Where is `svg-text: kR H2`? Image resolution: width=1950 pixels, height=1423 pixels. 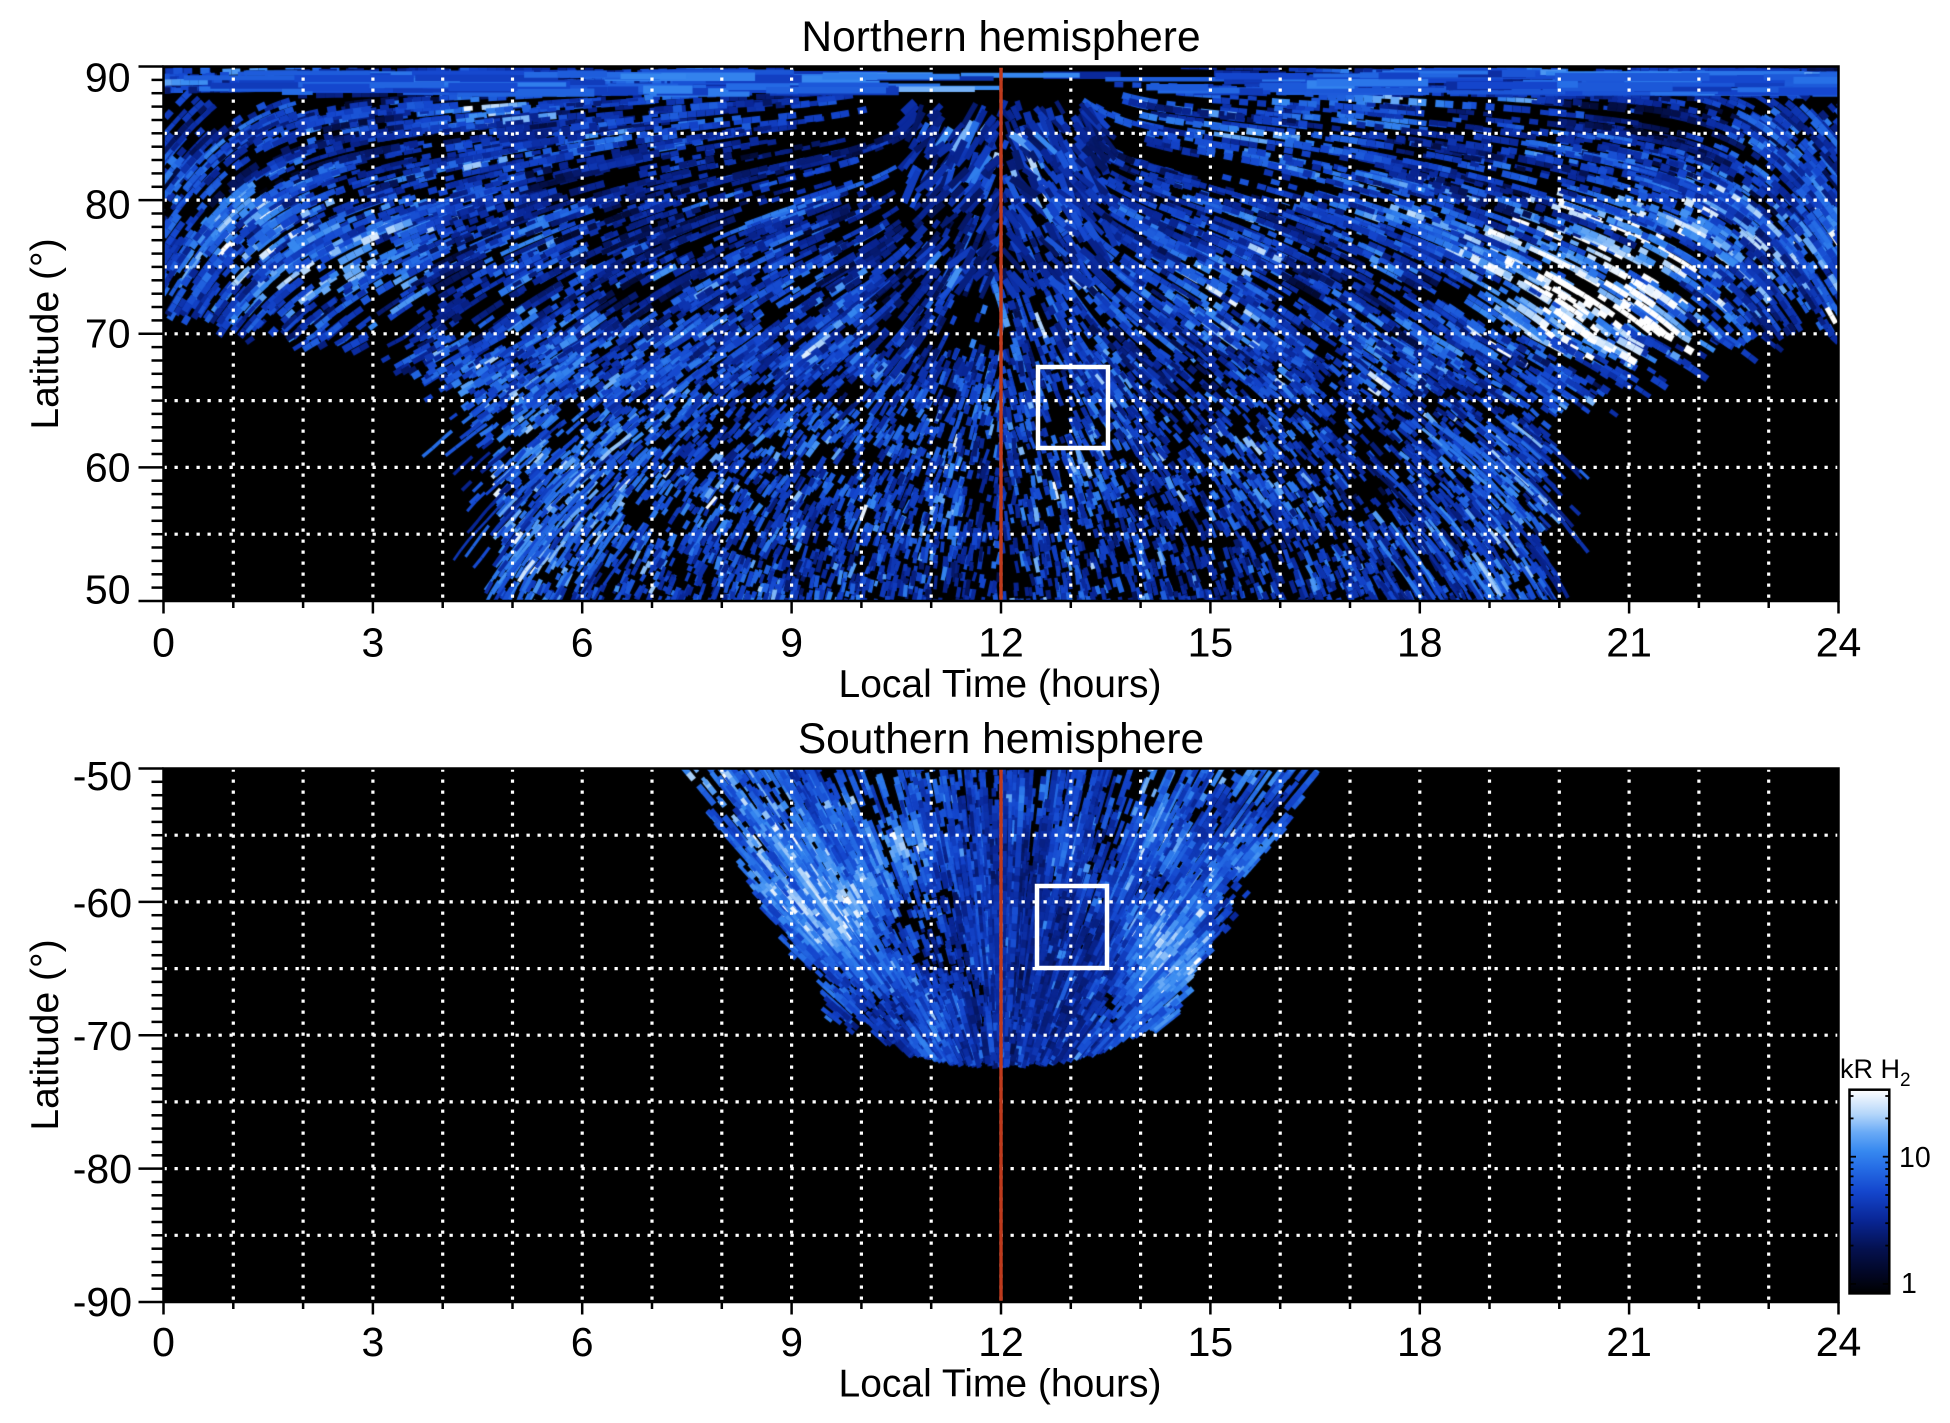
svg-text: kR H2 is located at coordinates (1875, 1072).